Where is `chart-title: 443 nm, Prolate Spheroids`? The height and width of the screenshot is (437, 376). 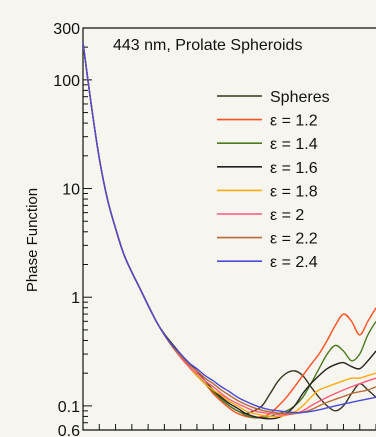
chart-title: 443 nm, Prolate Spheroids is located at coordinates (207, 45).